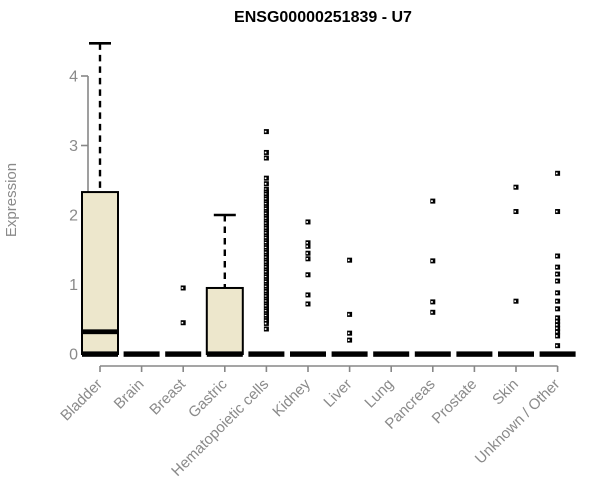  I want to click on zero-bar-kidney, so click(308, 354).